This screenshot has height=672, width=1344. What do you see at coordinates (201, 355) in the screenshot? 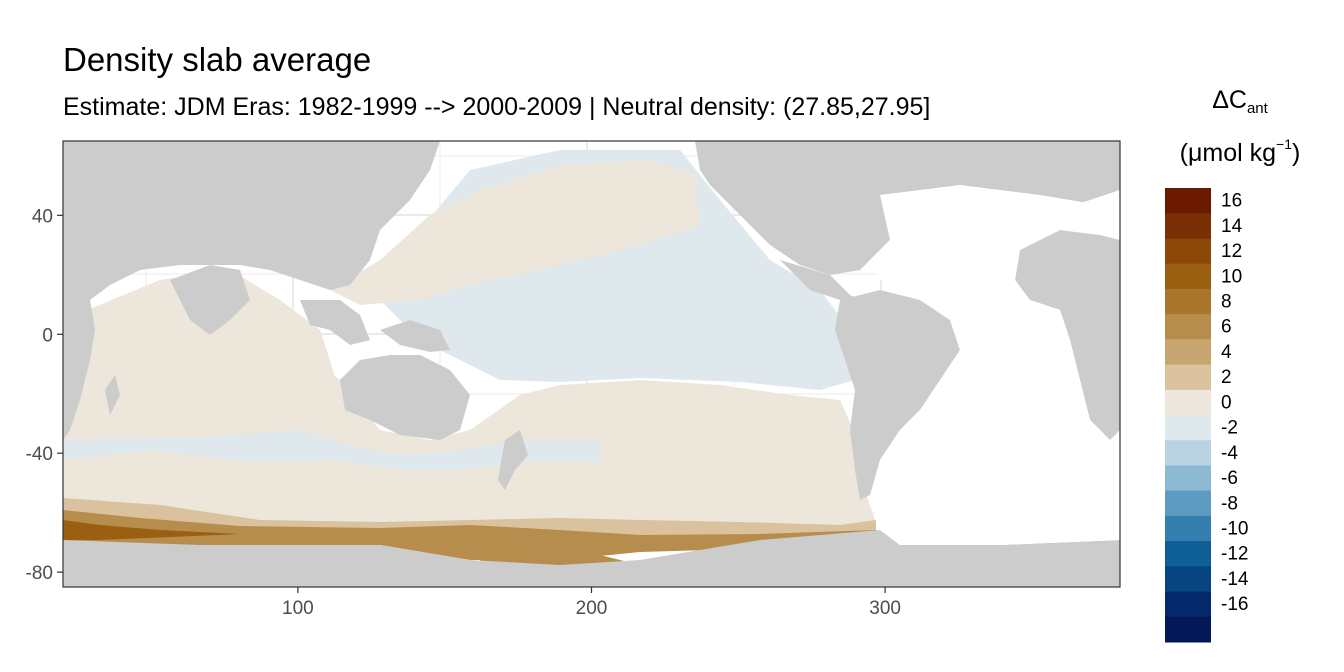
I see `ocean-region-indian` at bounding box center [201, 355].